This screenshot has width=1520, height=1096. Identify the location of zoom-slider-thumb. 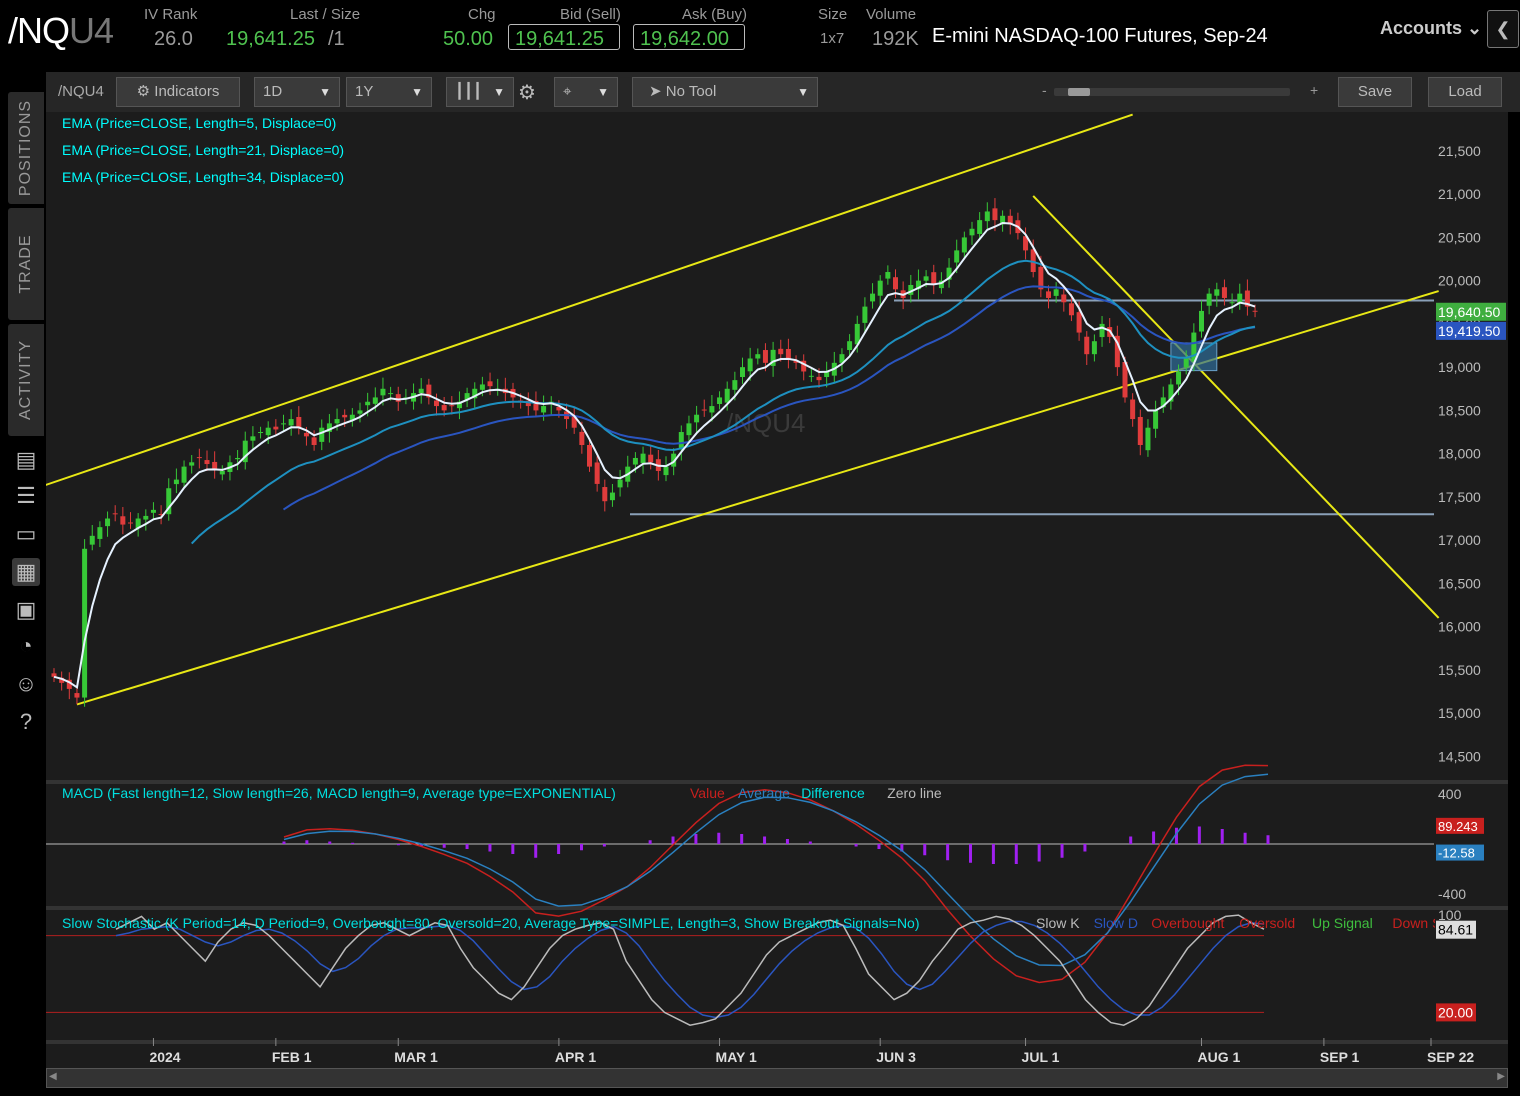
(1079, 92).